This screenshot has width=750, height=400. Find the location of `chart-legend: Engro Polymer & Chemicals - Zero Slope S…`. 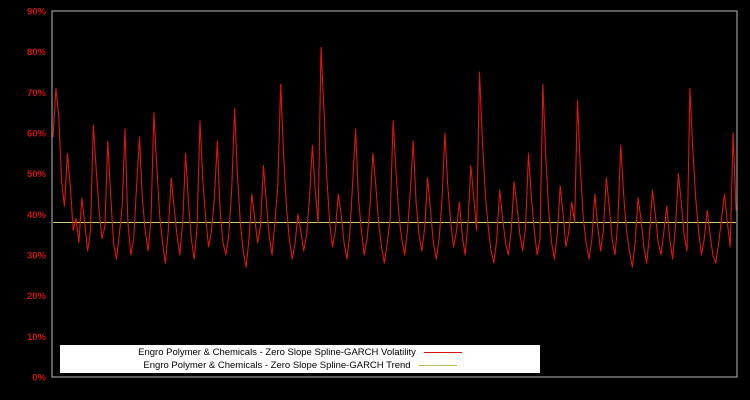

chart-legend: Engro Polymer & Chemicals - Zero Slope S… is located at coordinates (300, 359).